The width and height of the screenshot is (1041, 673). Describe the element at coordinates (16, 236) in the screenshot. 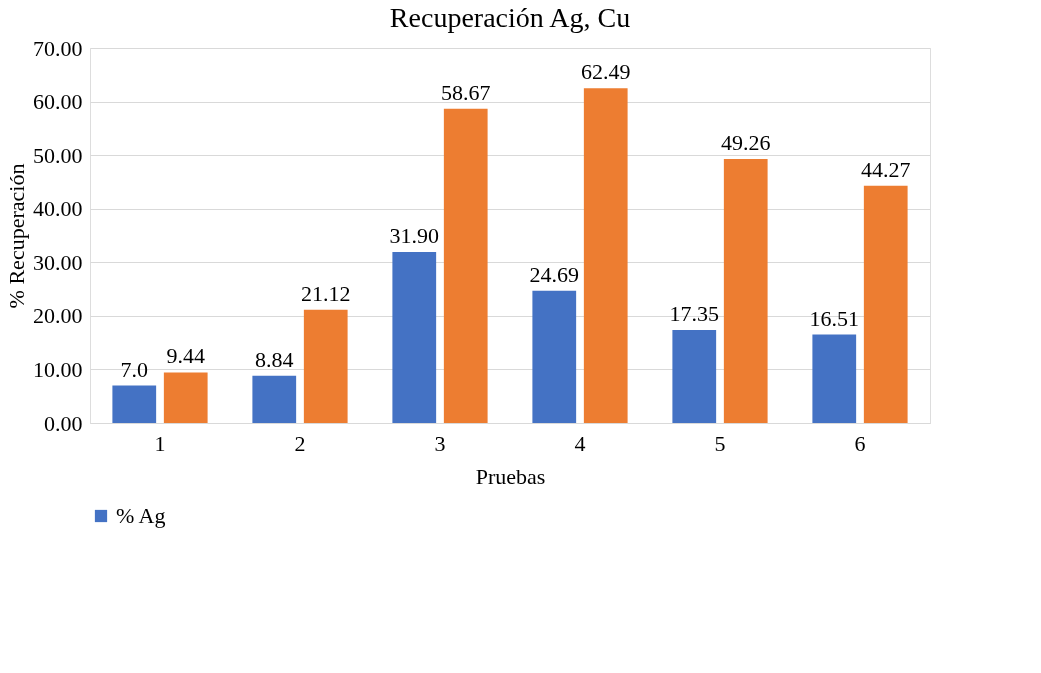

I see `y-axis-title: % Recuperación` at that location.